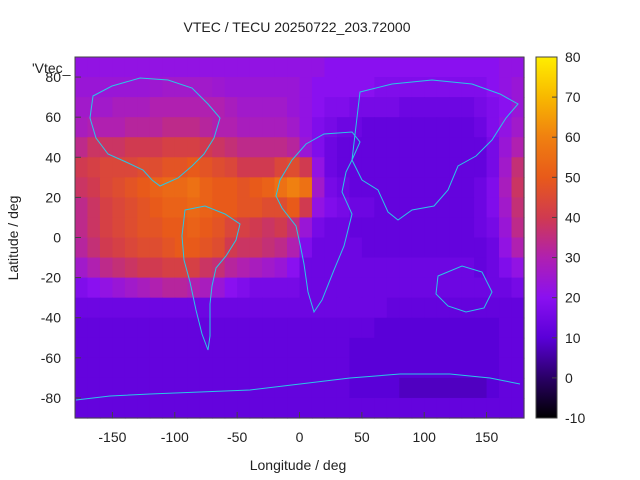 This screenshot has width=640, height=480. Describe the element at coordinates (573, 258) in the screenshot. I see `colorbar-tick-label: 30` at that location.